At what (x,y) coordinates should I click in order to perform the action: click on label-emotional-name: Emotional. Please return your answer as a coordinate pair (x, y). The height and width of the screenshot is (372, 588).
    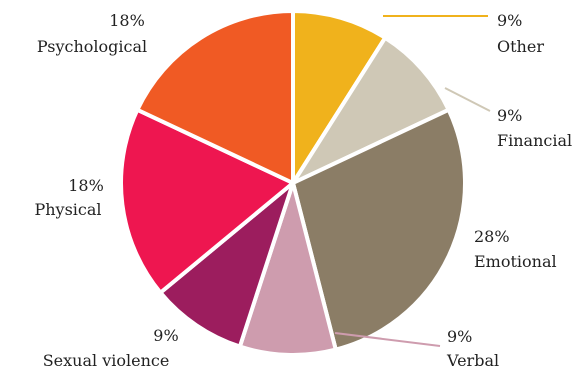
    Looking at the image, I should click on (515, 261).